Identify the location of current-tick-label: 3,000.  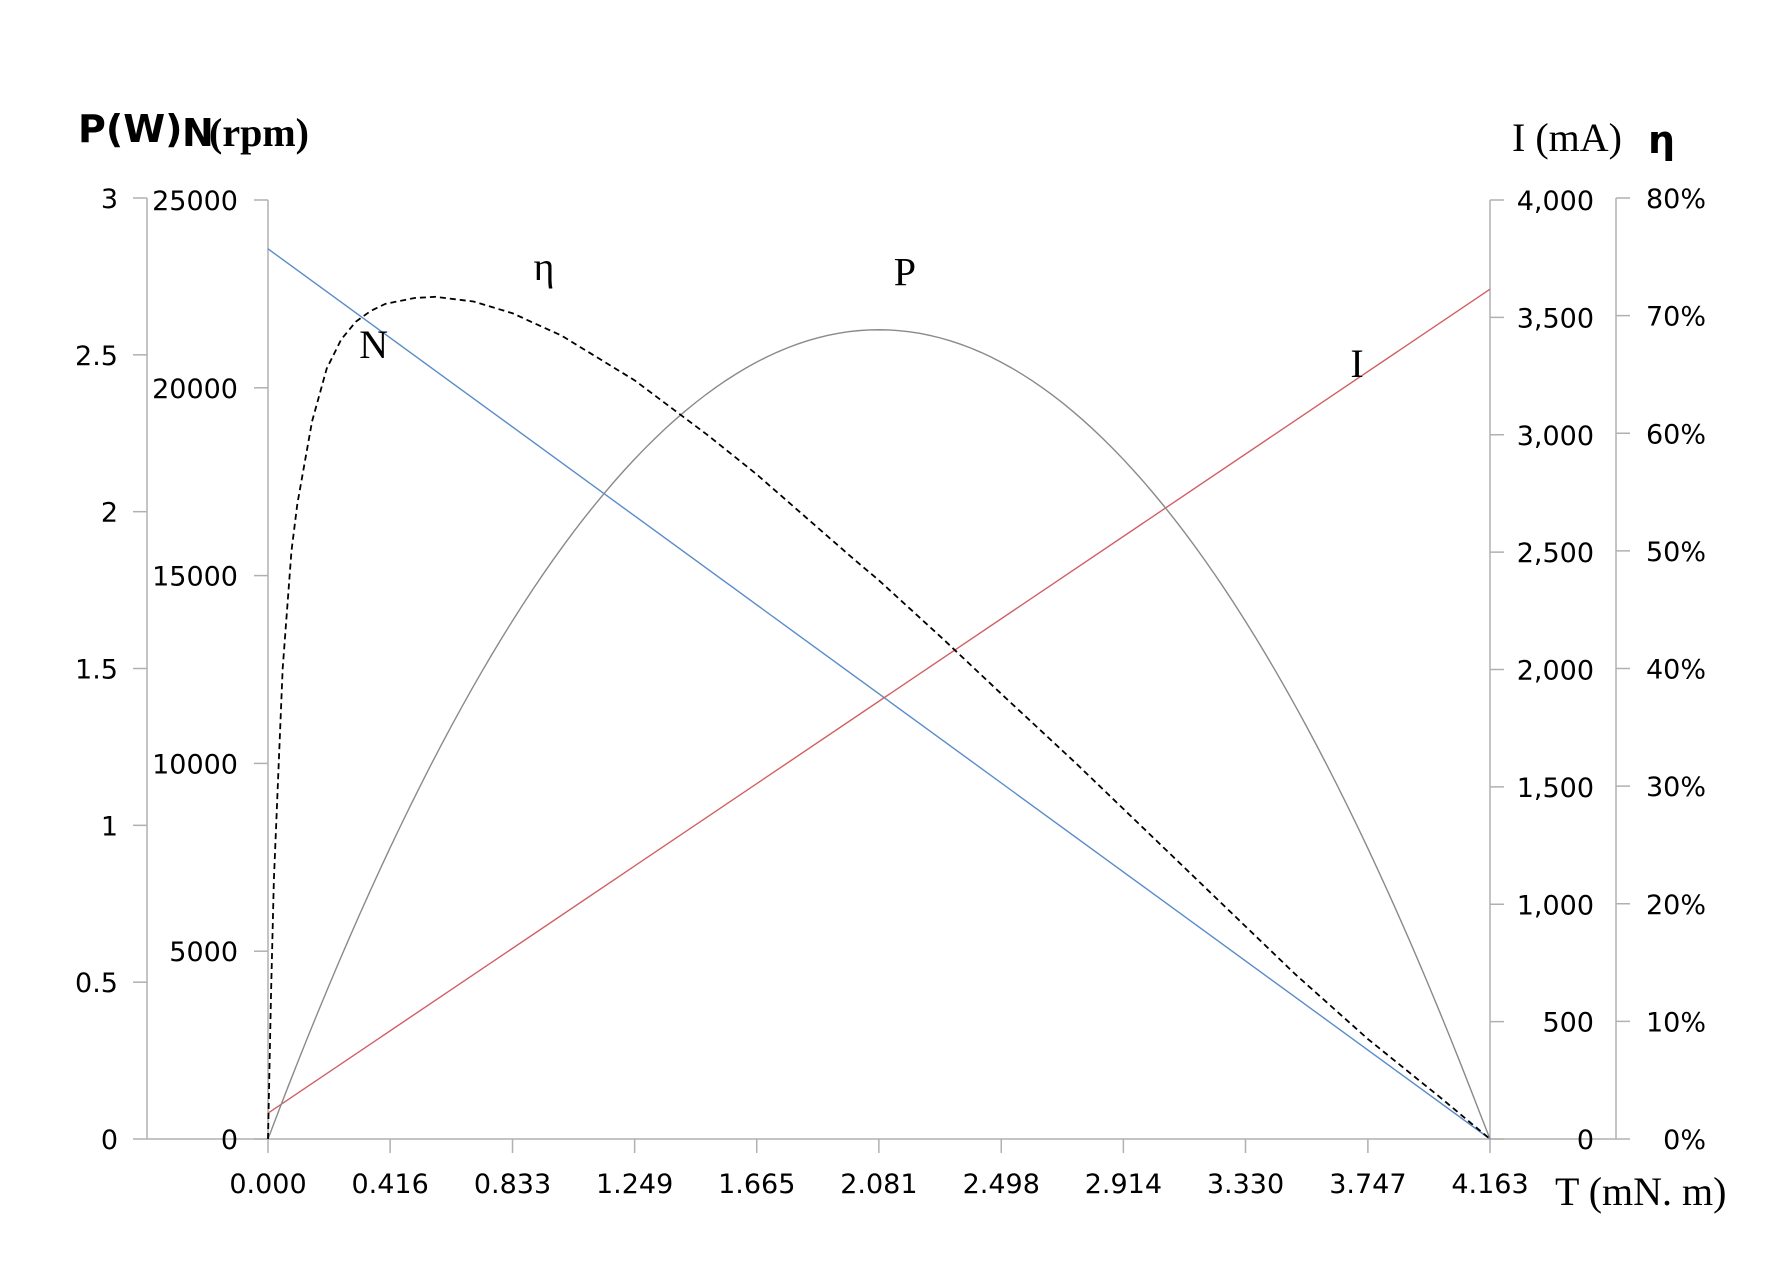
(1555, 436).